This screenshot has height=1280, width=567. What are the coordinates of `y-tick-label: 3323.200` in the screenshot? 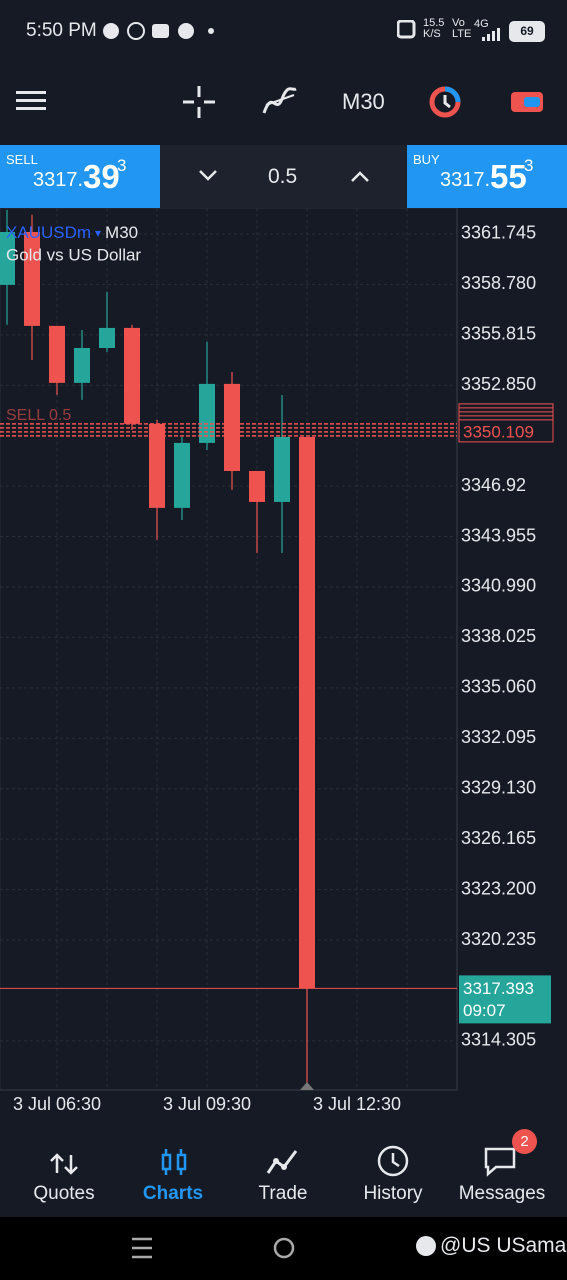 It's located at (498, 888).